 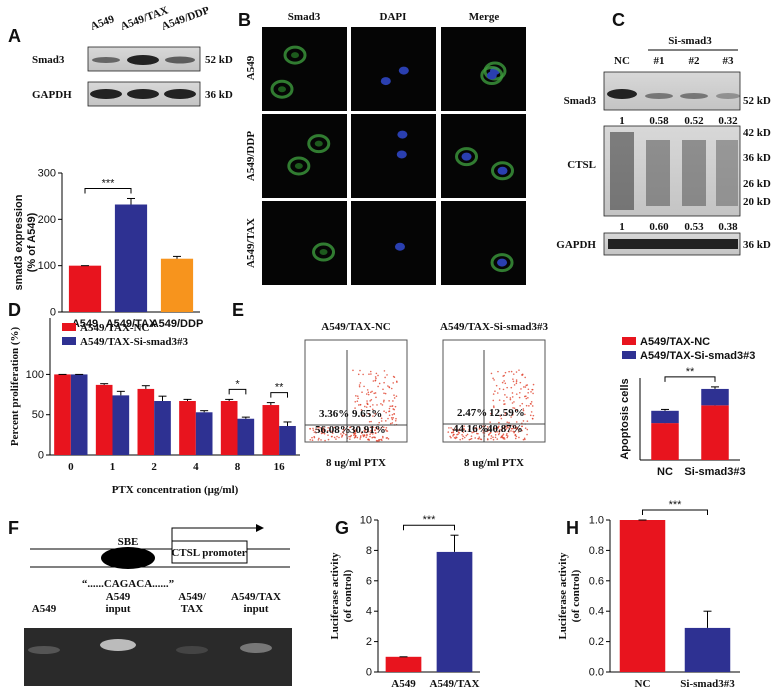 What do you see at coordinates (366, 521) in the screenshot?
I see `y-tick-label: 10` at bounding box center [366, 521].